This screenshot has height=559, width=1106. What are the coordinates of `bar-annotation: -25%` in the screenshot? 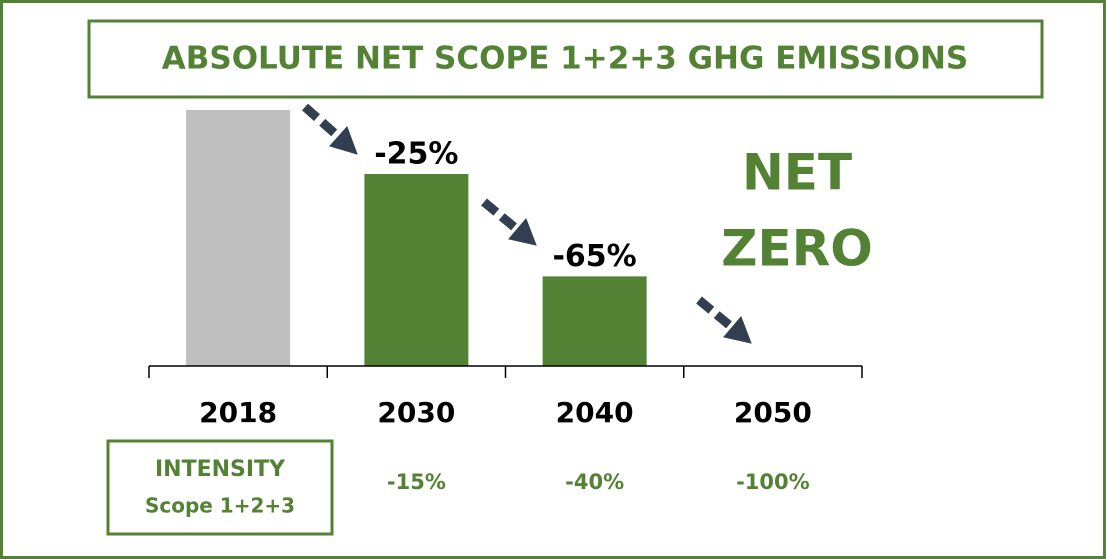 It's located at (416, 154).